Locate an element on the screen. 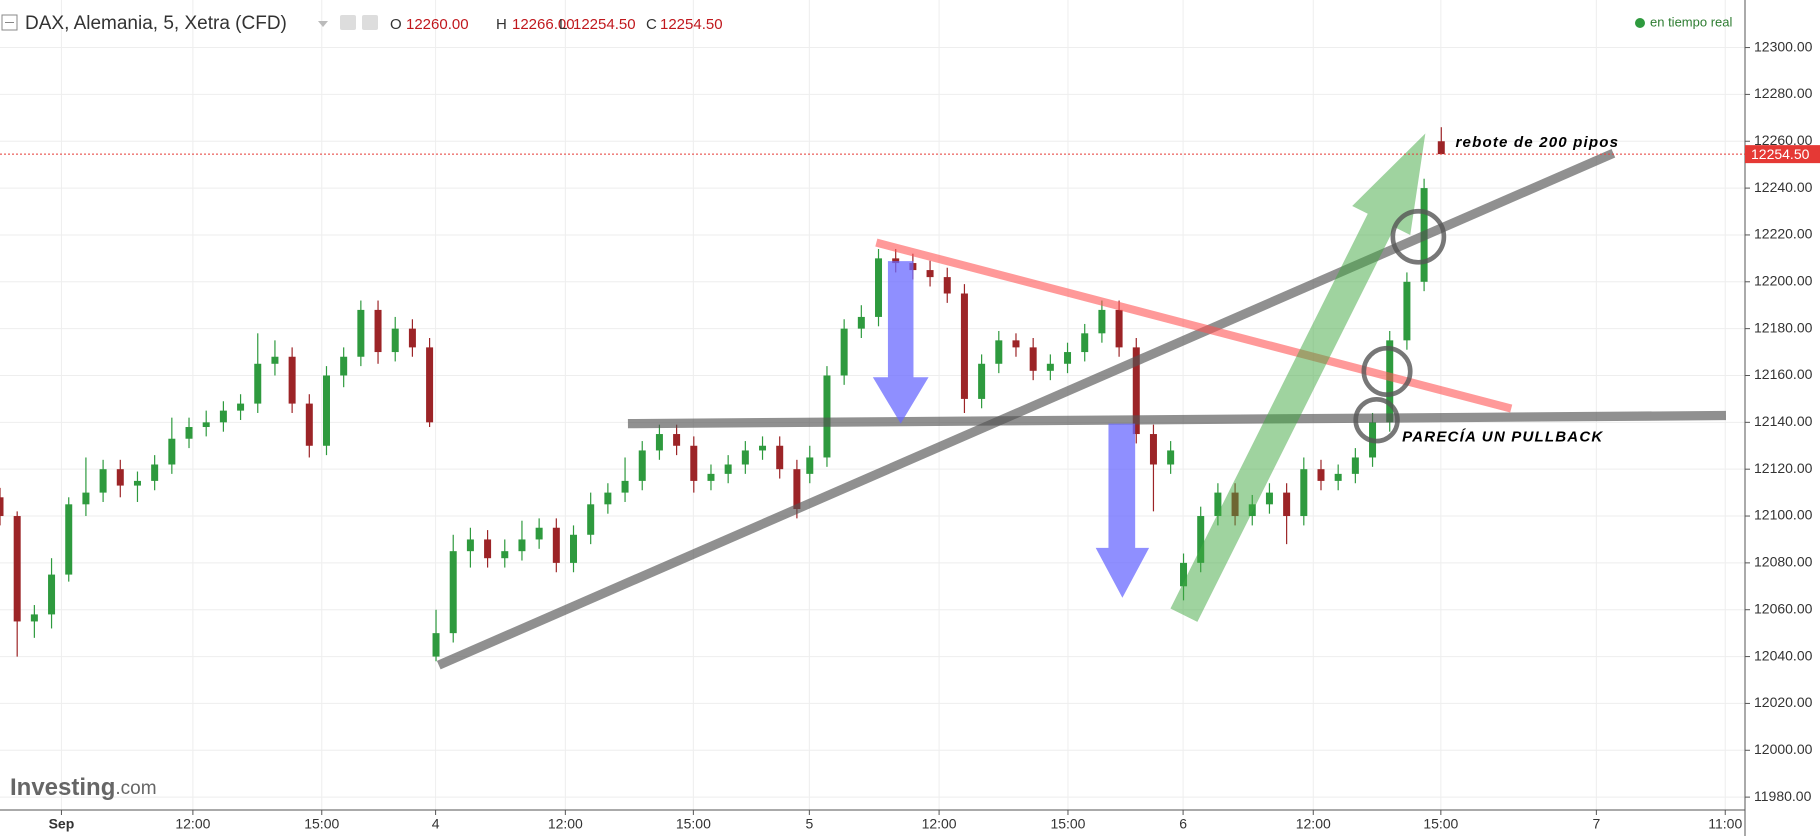 This screenshot has width=1820, height=836. y-tick-label: 12140.00 is located at coordinates (1783, 421).